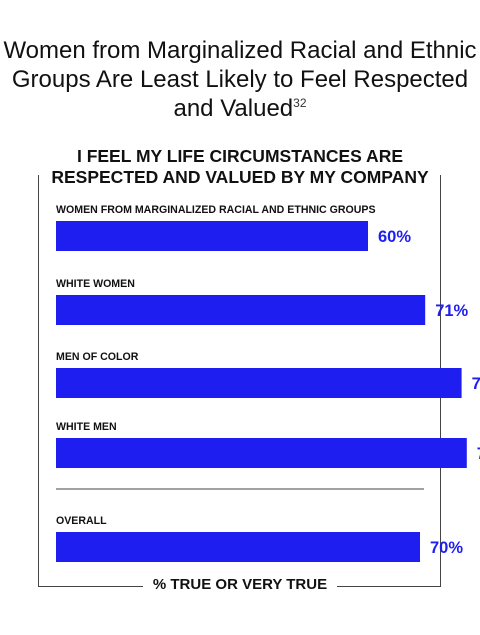 The width and height of the screenshot is (480, 635). What do you see at coordinates (86, 427) in the screenshot?
I see `category-label: WHITE MEN` at bounding box center [86, 427].